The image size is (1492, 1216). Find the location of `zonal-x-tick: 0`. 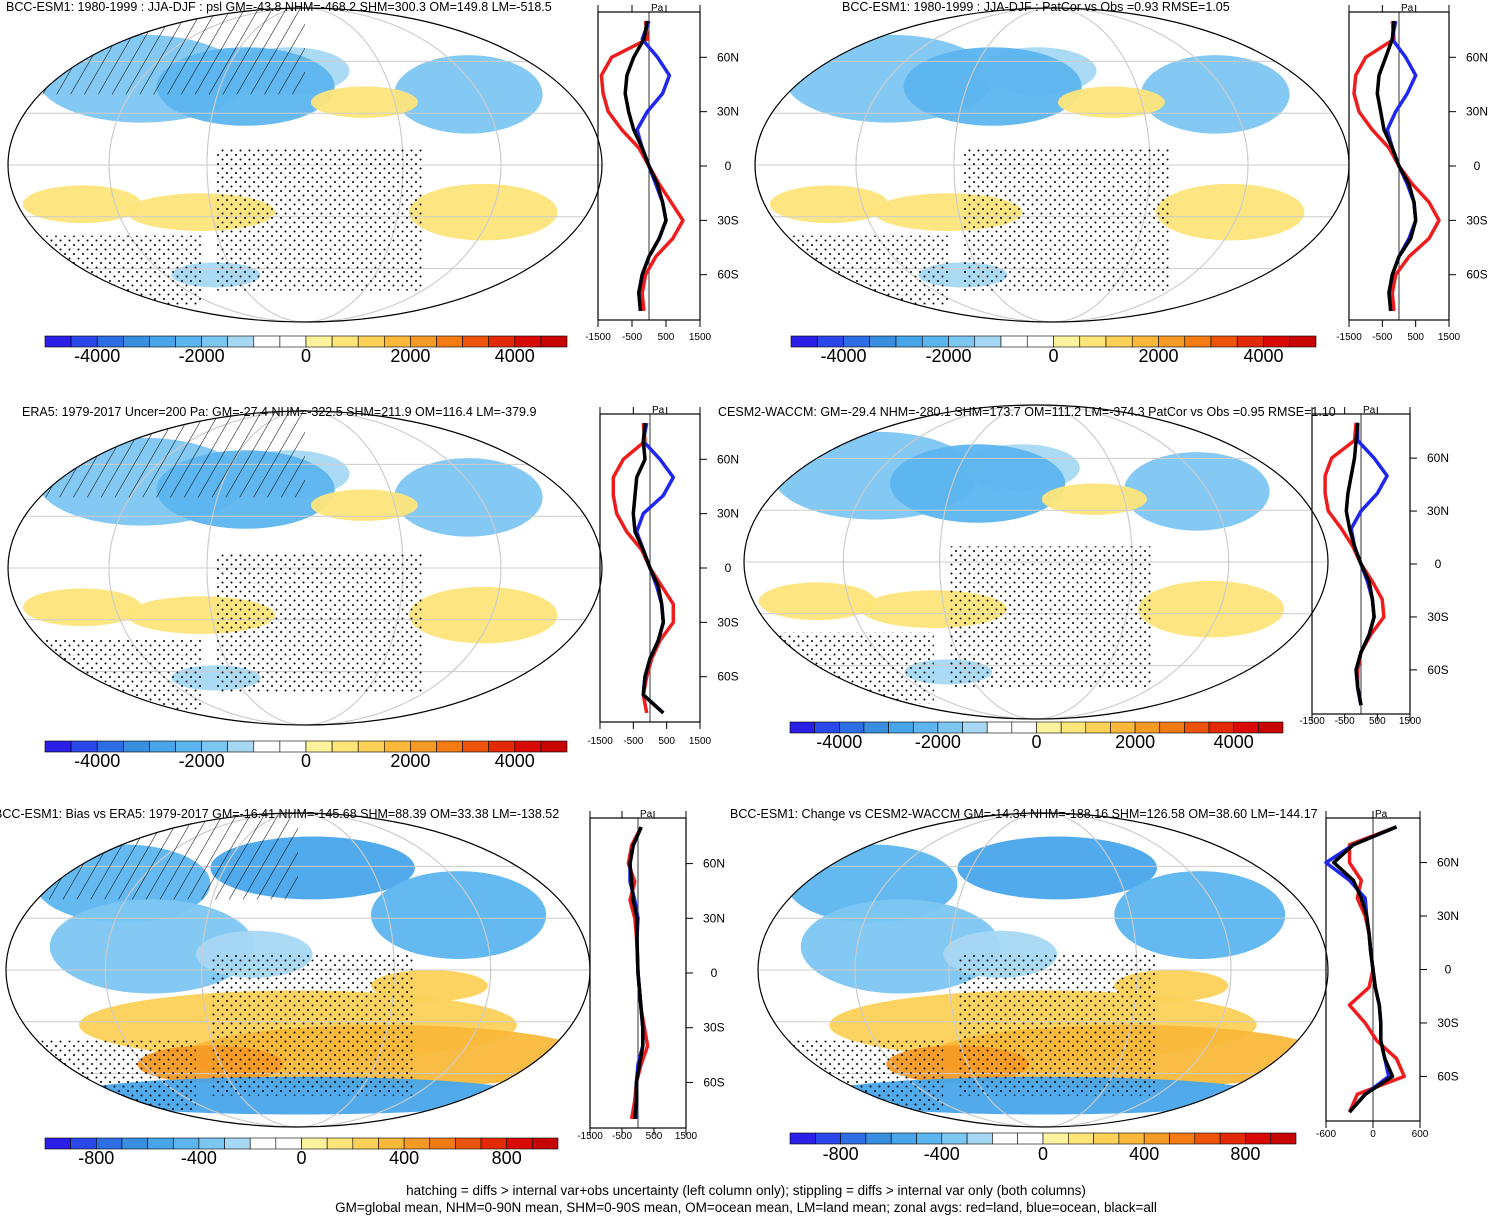

zonal-x-tick: 0 is located at coordinates (1373, 1134).